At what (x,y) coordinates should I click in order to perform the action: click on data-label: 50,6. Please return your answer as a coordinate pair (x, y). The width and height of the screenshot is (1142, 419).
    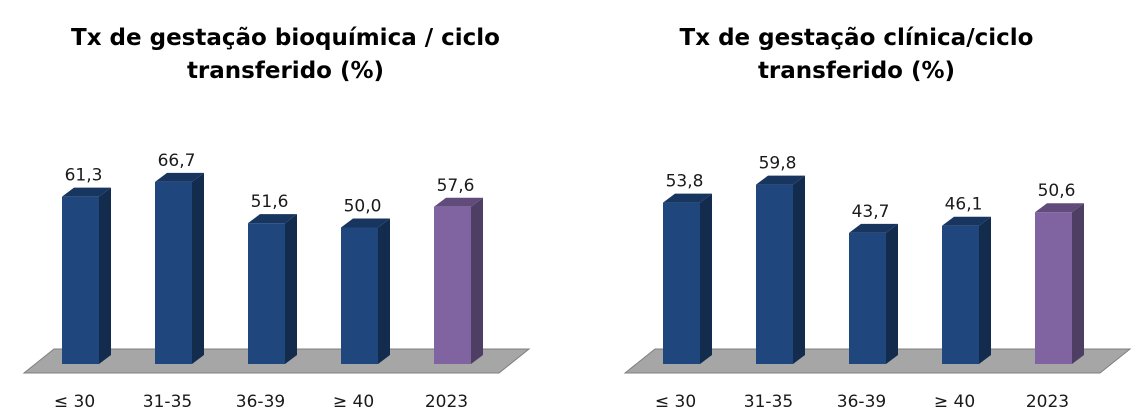
    Looking at the image, I should click on (1057, 191).